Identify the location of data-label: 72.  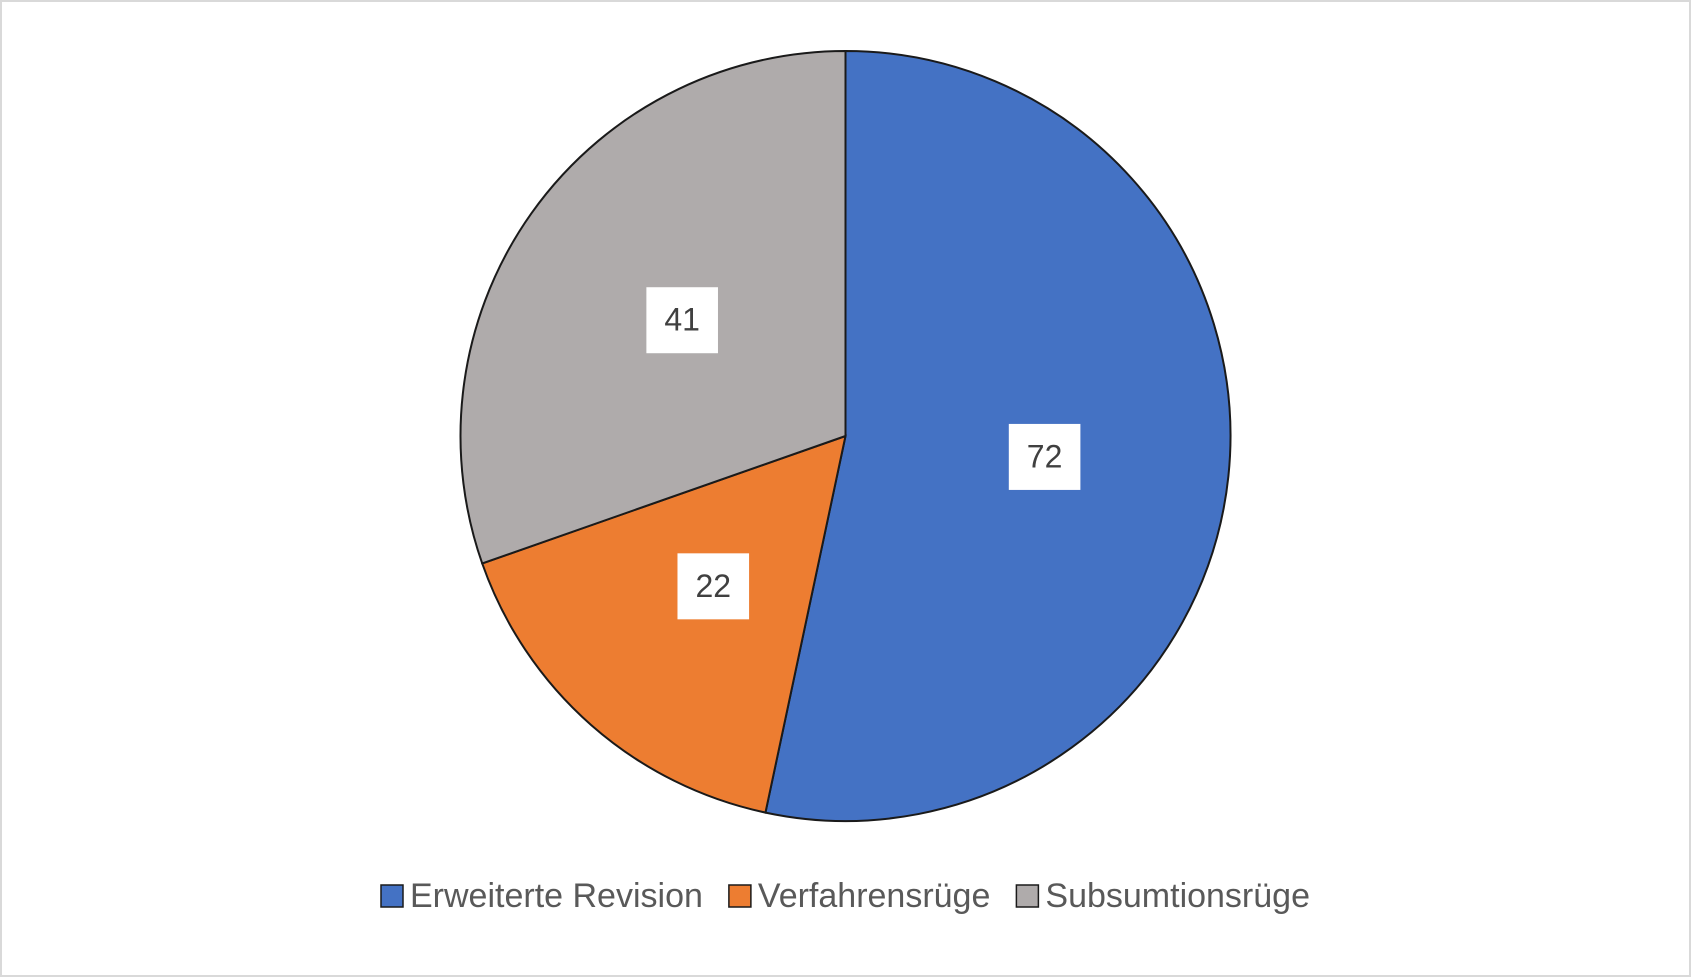
(1044, 456).